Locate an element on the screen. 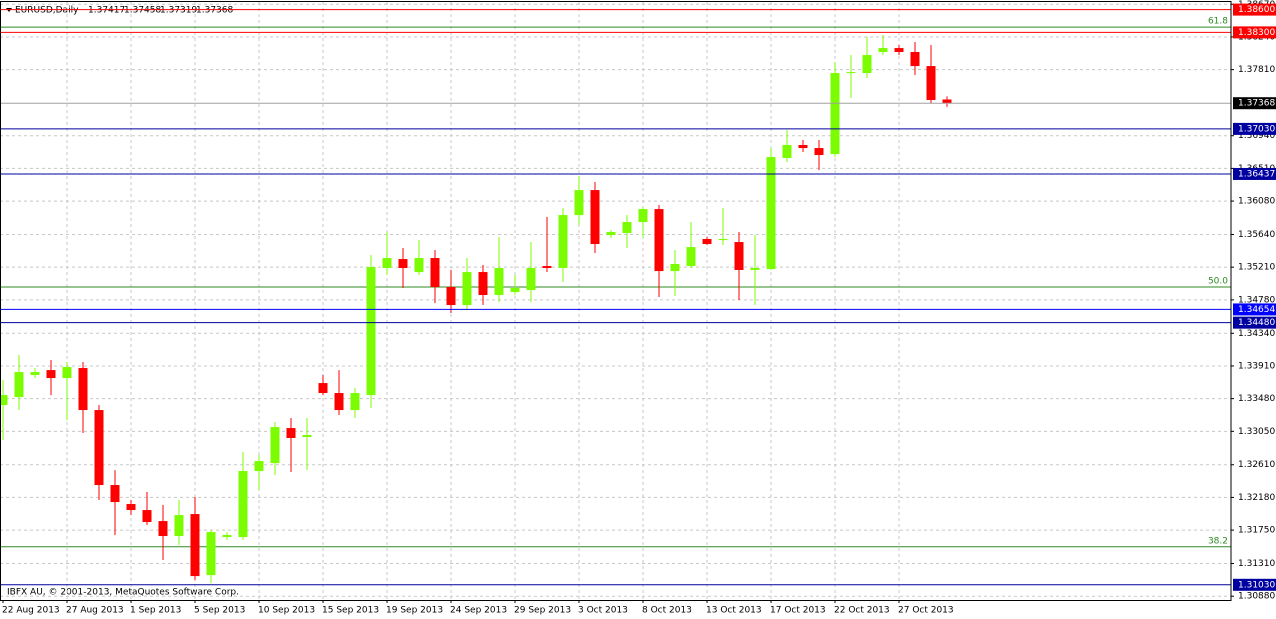  header-low: 1.37319 is located at coordinates (178, 11).